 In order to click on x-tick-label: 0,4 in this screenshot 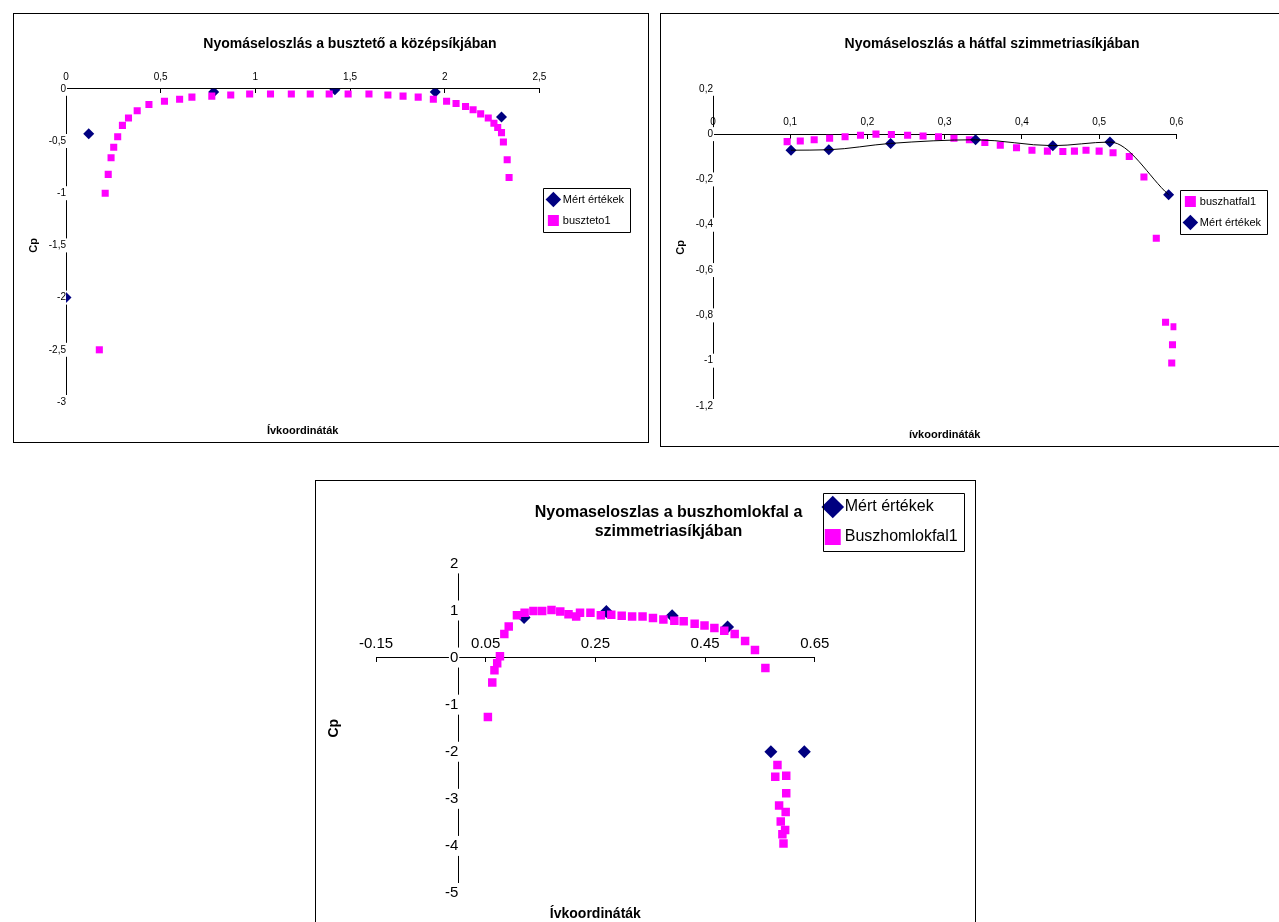, I will do `click(1022, 121)`.